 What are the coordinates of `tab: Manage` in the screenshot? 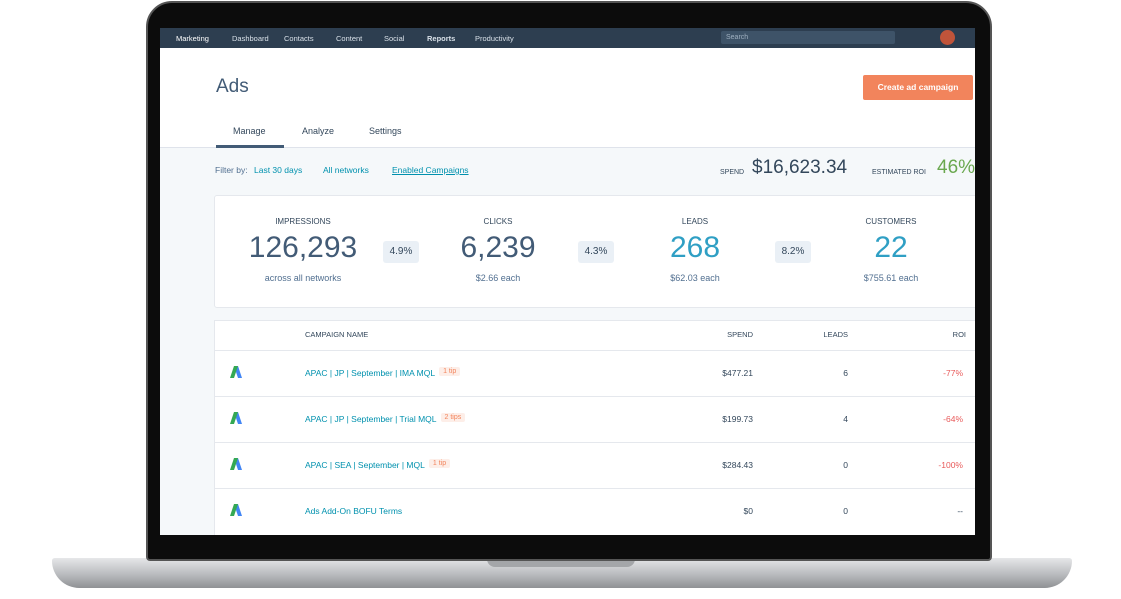 It's located at (249, 131).